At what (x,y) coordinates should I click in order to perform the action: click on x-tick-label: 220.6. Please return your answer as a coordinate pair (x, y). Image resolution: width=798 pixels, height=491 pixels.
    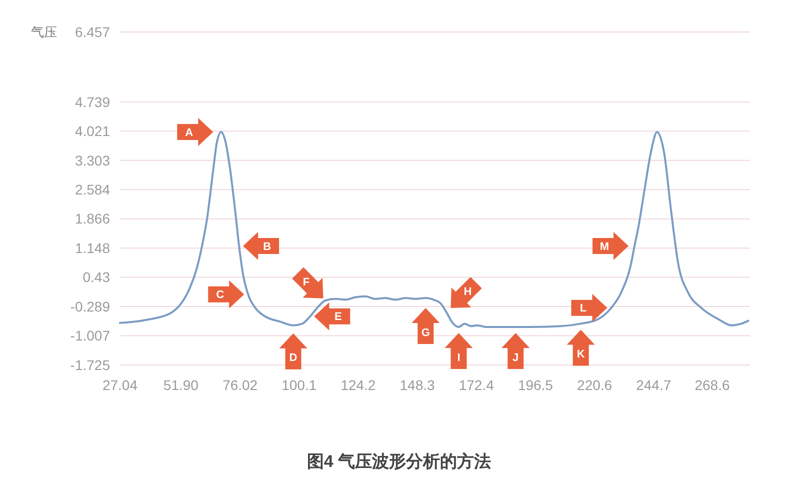
    Looking at the image, I should click on (594, 385).